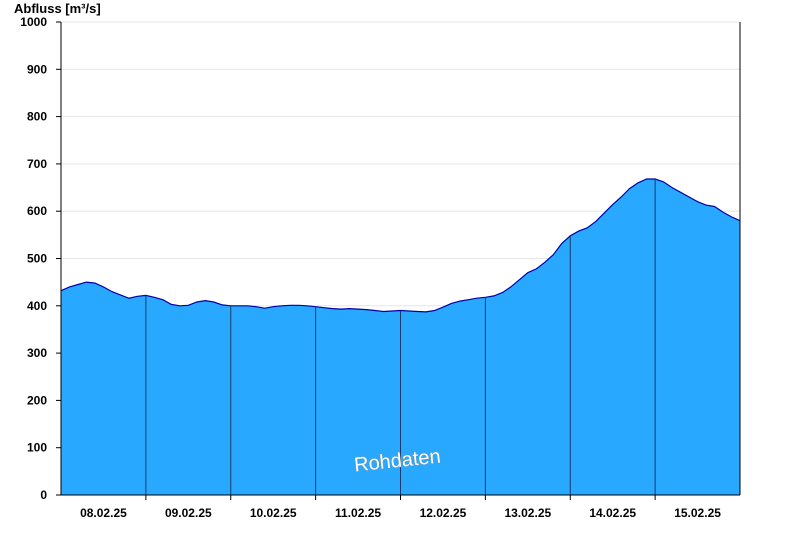  What do you see at coordinates (33, 22) in the screenshot?
I see `y-tick-label: 1000` at bounding box center [33, 22].